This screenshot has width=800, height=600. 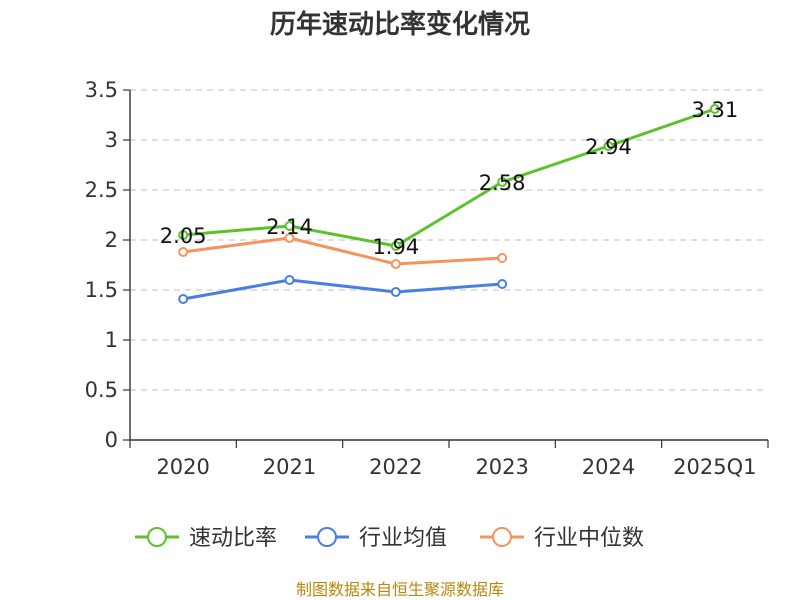 I want to click on x-tick-label: 2021, so click(x=289, y=467).